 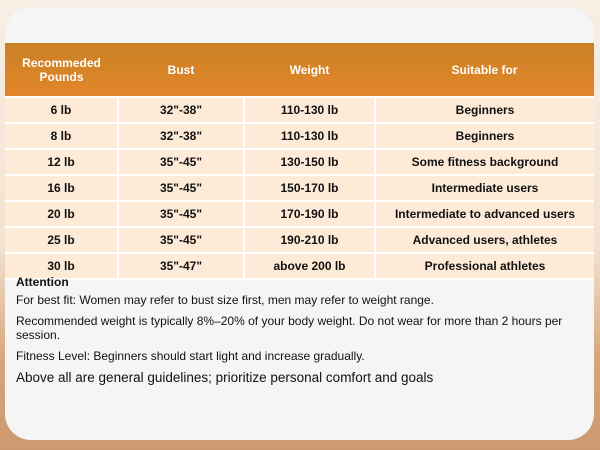 I want to click on table-cell: 8 lb, so click(x=62, y=136).